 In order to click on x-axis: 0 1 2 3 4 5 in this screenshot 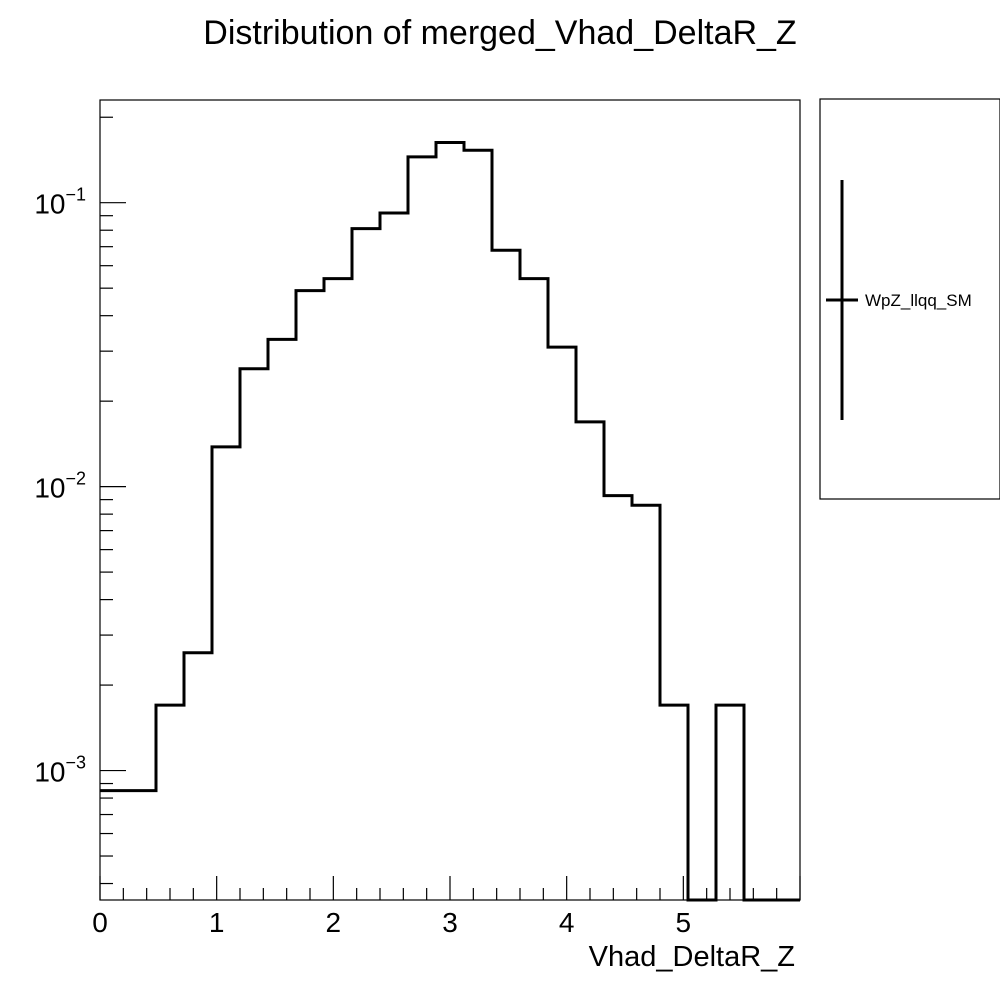, I will do `click(446, 907)`.